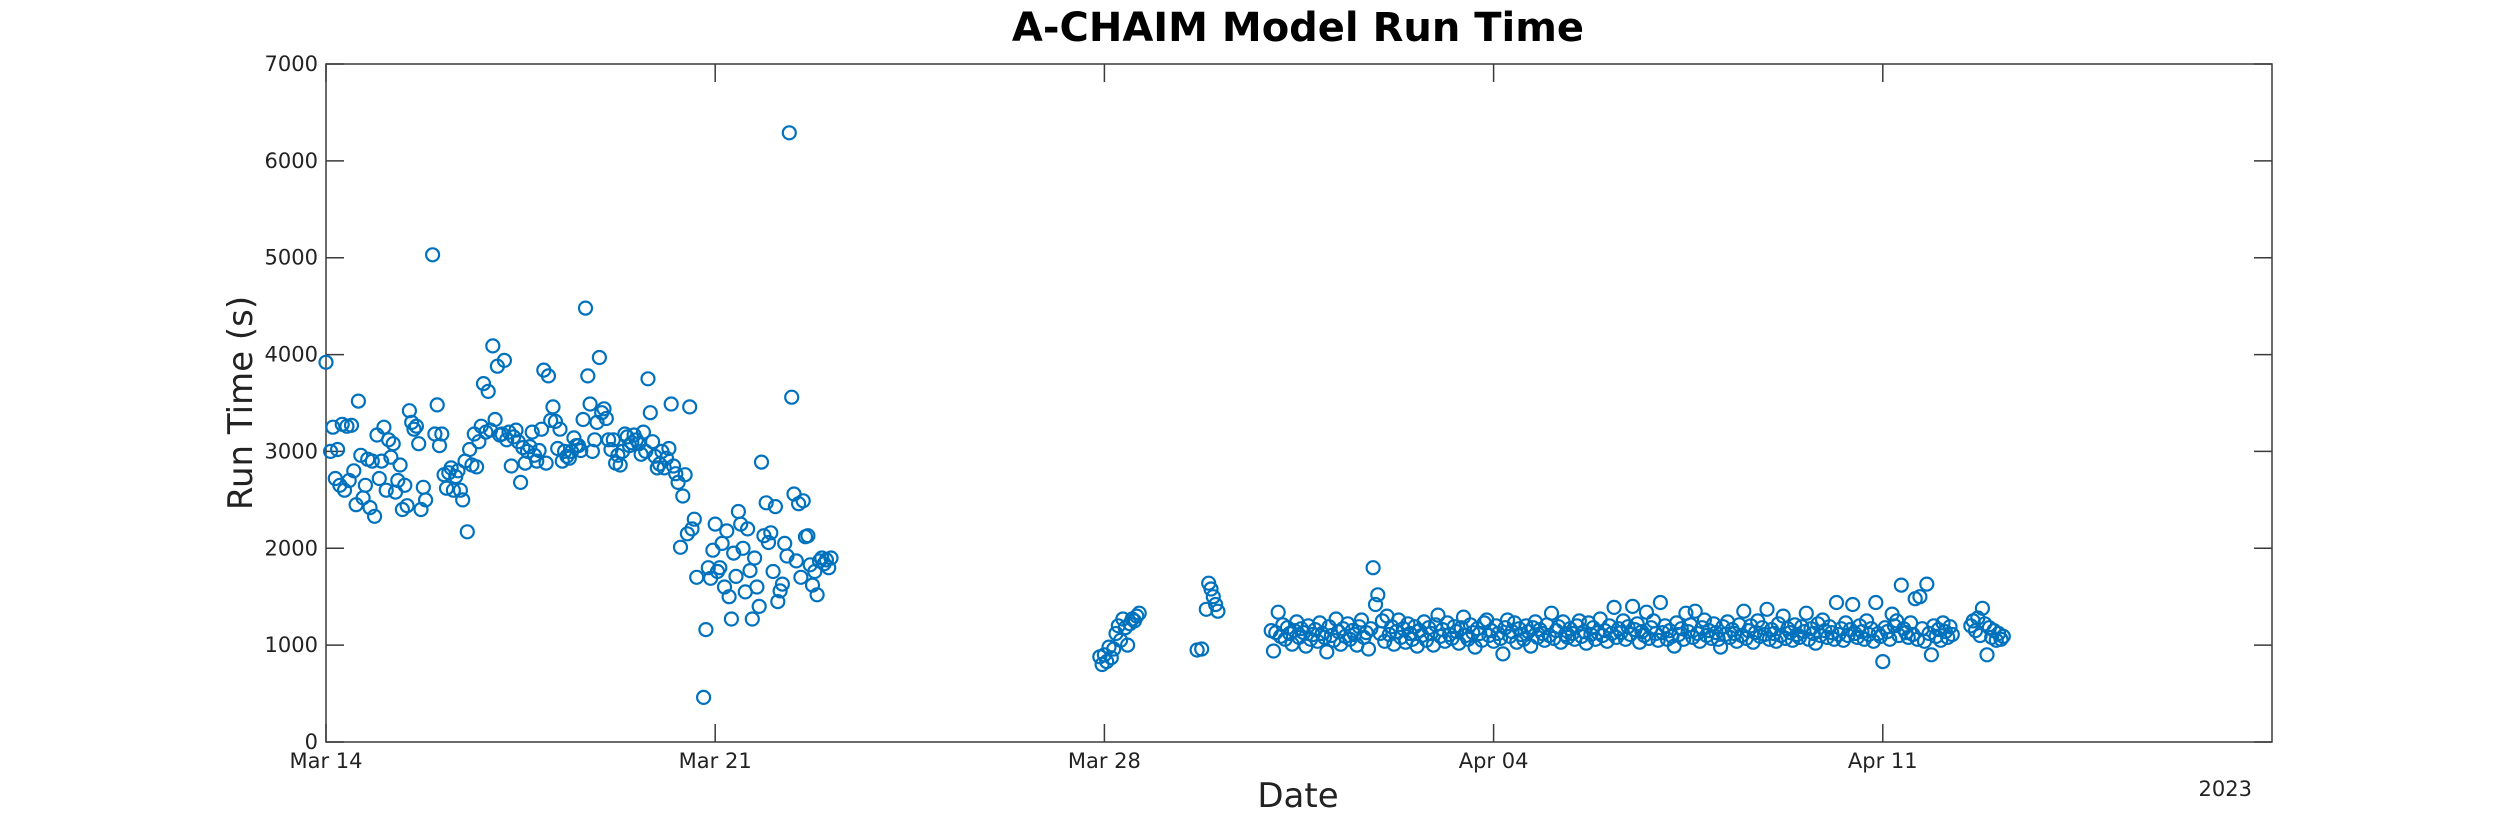 This screenshot has height=833, width=2500. Describe the element at coordinates (291, 258) in the screenshot. I see `y-tick-label: 5000` at that location.